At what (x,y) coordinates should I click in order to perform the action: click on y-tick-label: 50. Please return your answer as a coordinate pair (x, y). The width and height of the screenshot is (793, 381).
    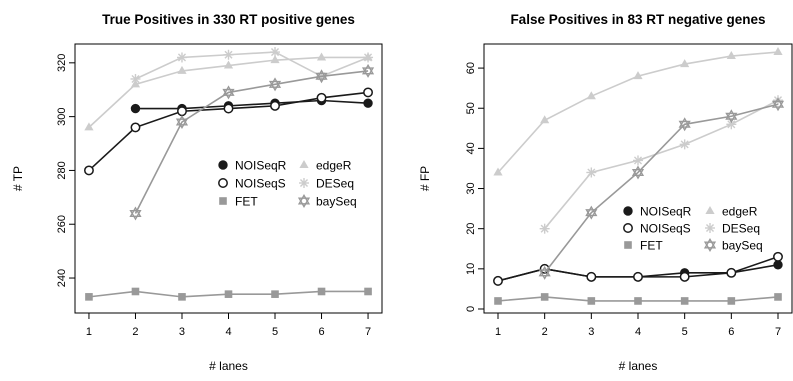
    Looking at the image, I should click on (471, 108).